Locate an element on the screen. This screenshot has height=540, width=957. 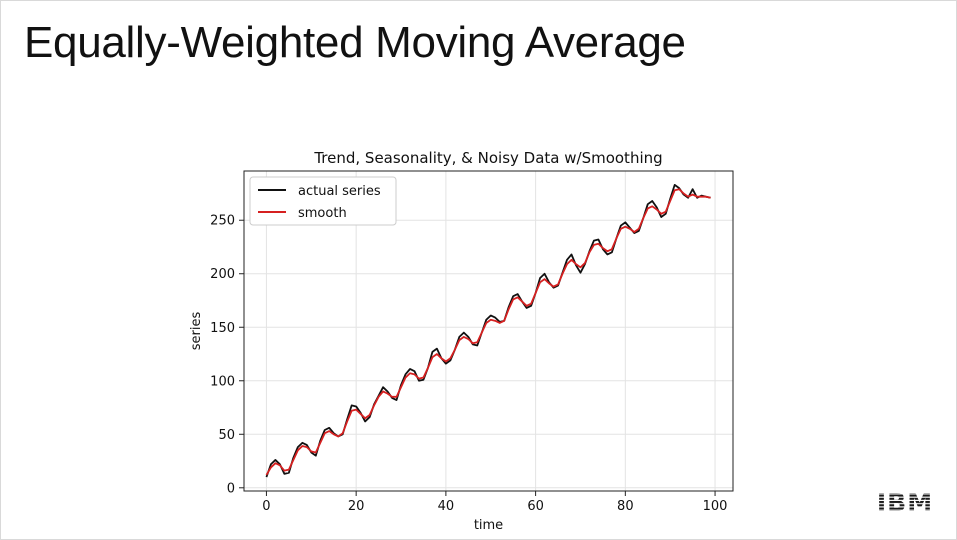
x-tick-label: 0 is located at coordinates (266, 506).